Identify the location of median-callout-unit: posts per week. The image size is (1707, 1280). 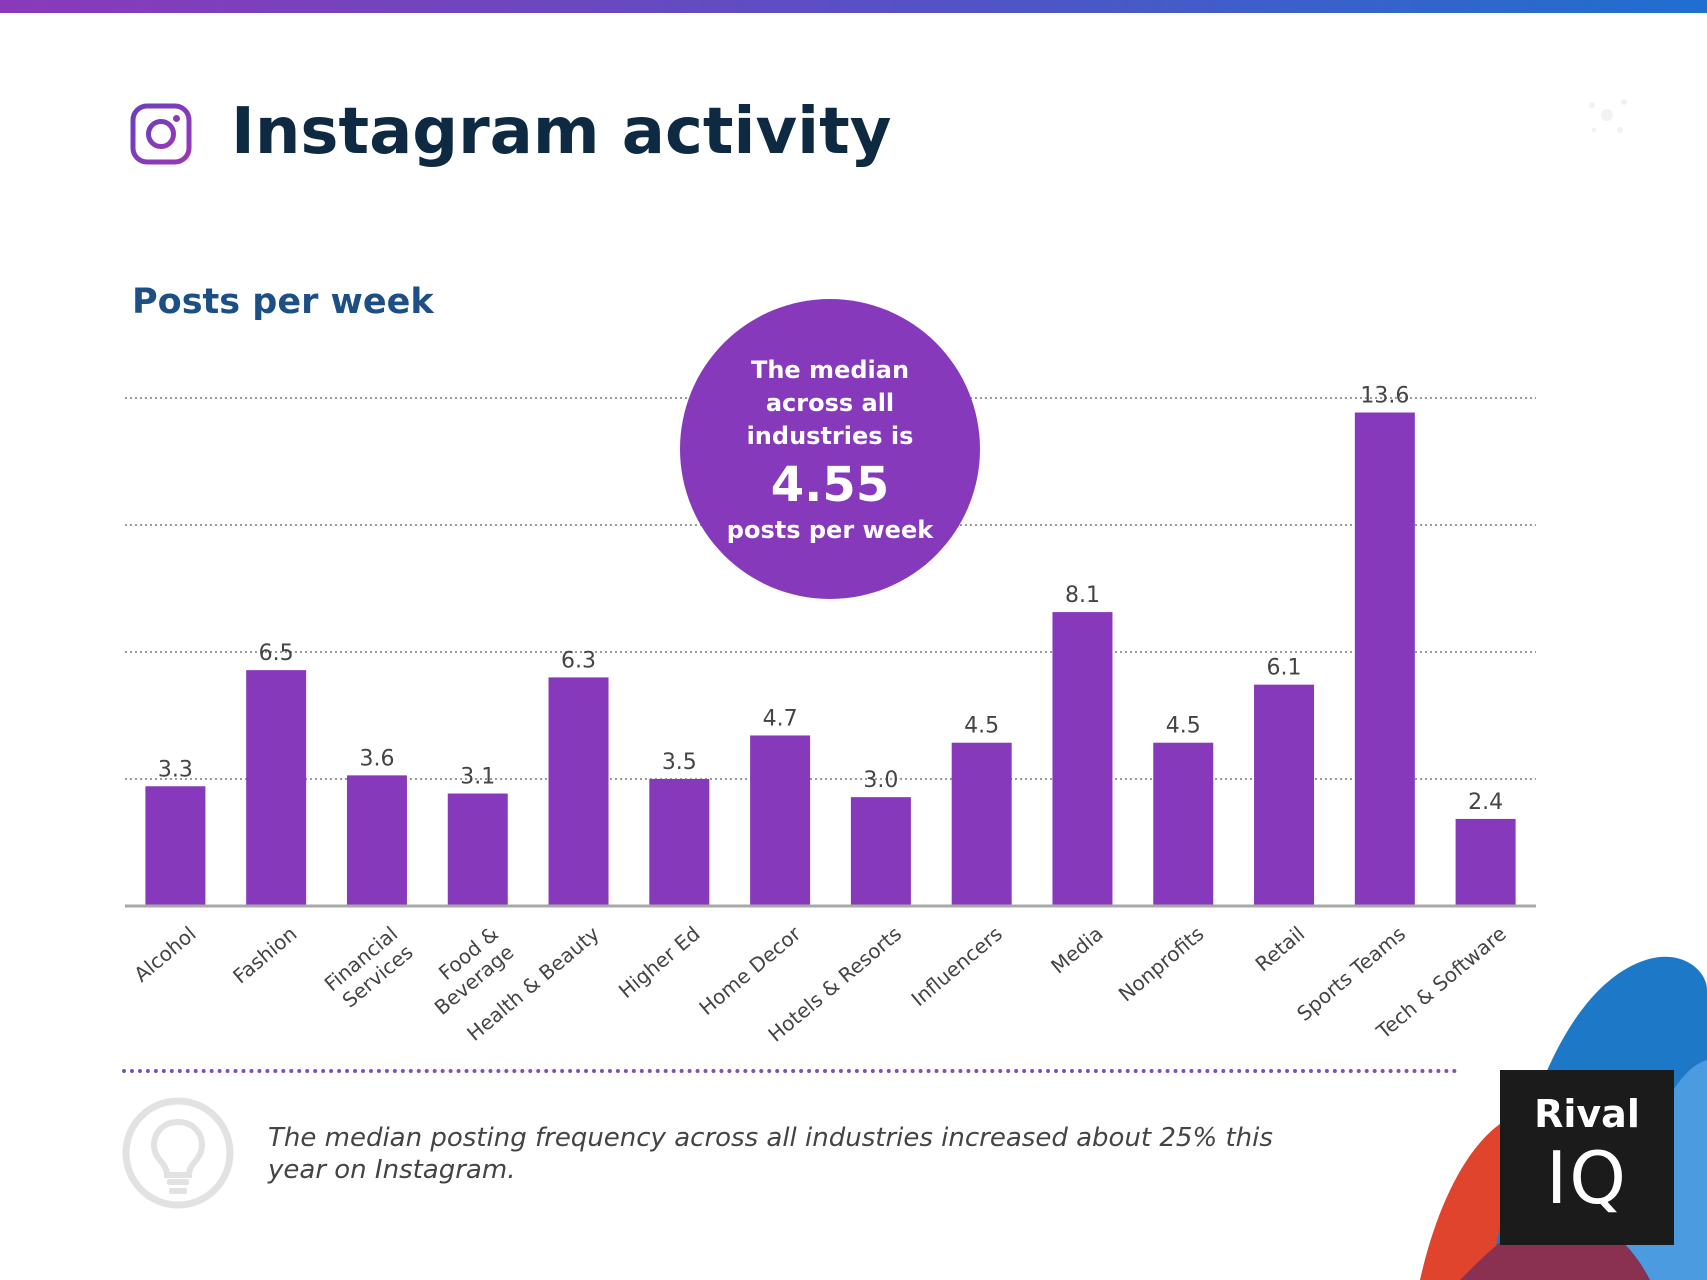
(830, 530).